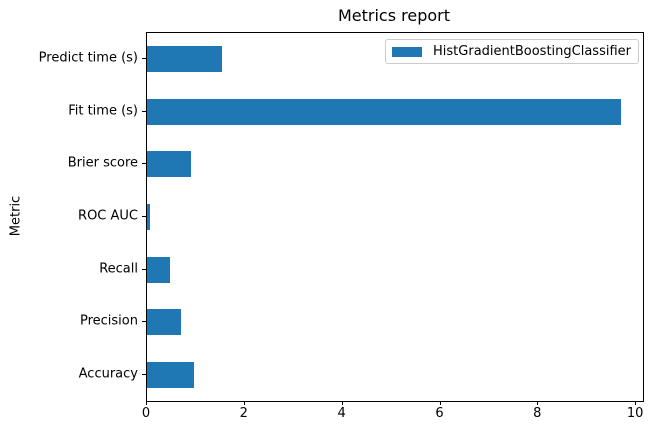 The width and height of the screenshot is (654, 435). I want to click on chart-title: Metrics report, so click(394, 15).